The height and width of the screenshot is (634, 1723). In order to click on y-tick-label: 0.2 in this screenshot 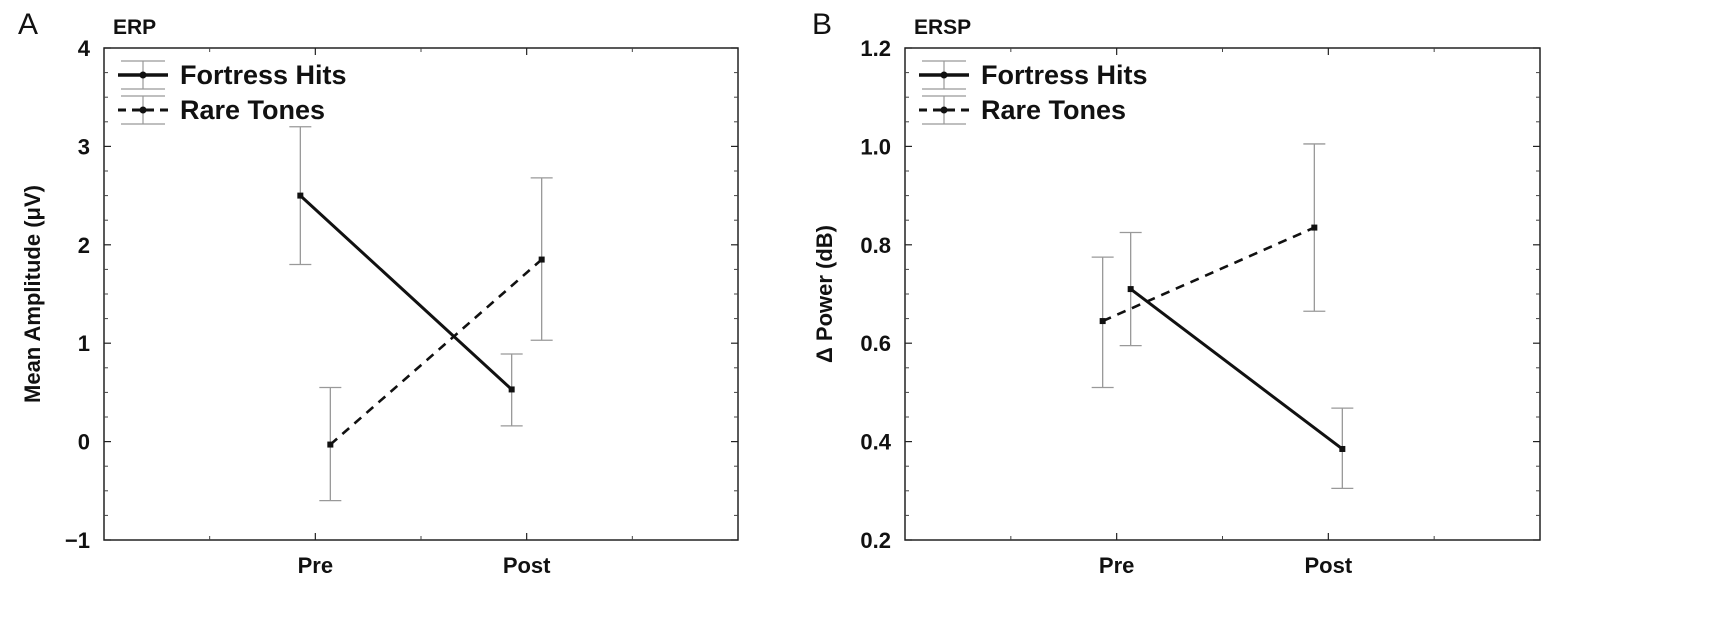, I will do `click(875, 540)`.